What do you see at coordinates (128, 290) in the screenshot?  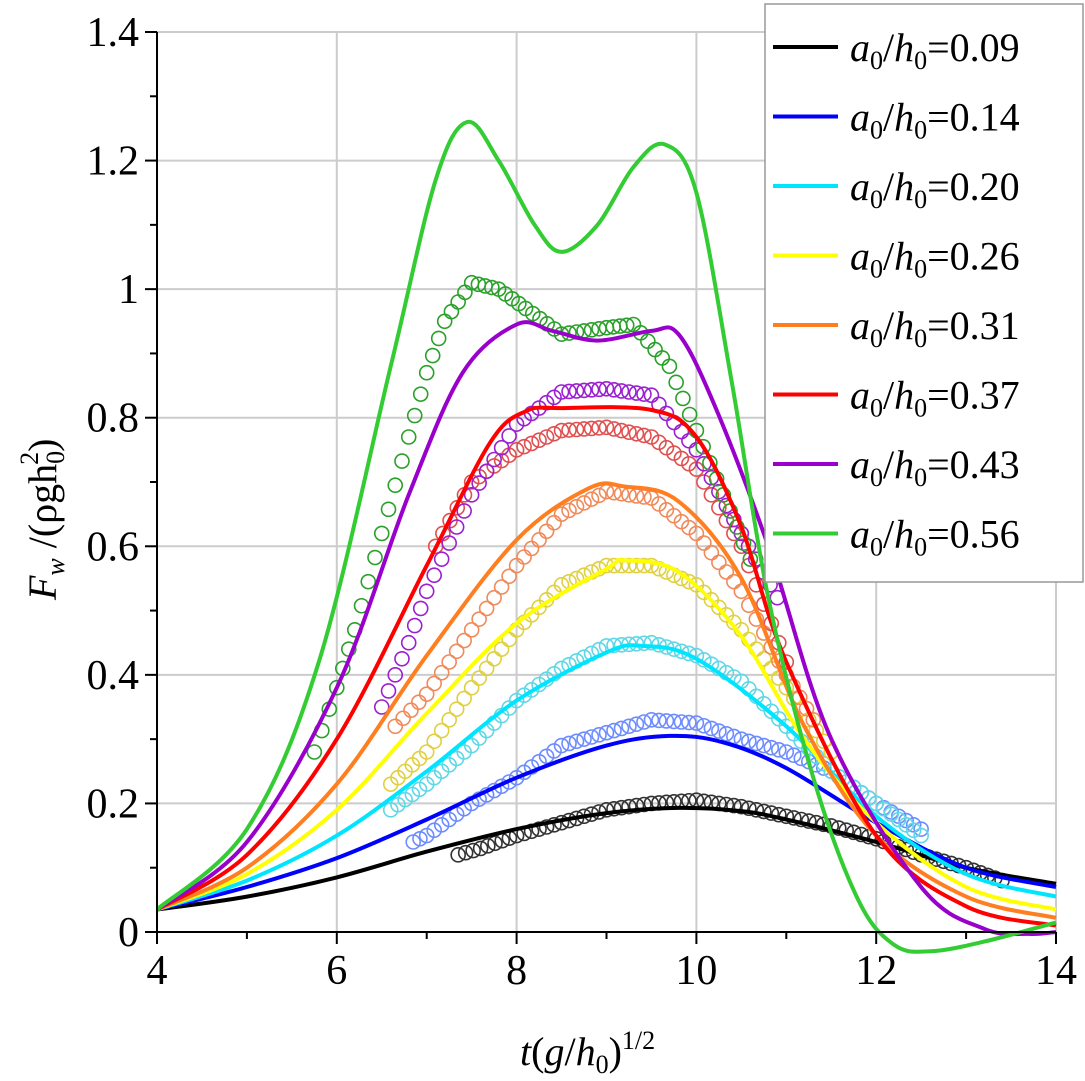 I see `y-tick-label: 1` at bounding box center [128, 290].